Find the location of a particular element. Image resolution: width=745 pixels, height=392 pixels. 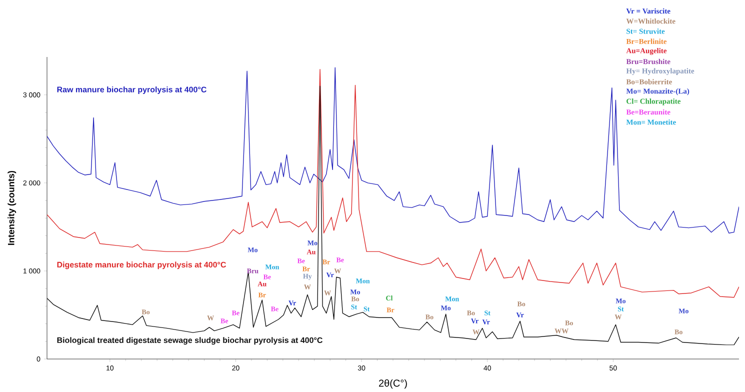

y-axis-title: Intensity (counts) is located at coordinates (12, 207).